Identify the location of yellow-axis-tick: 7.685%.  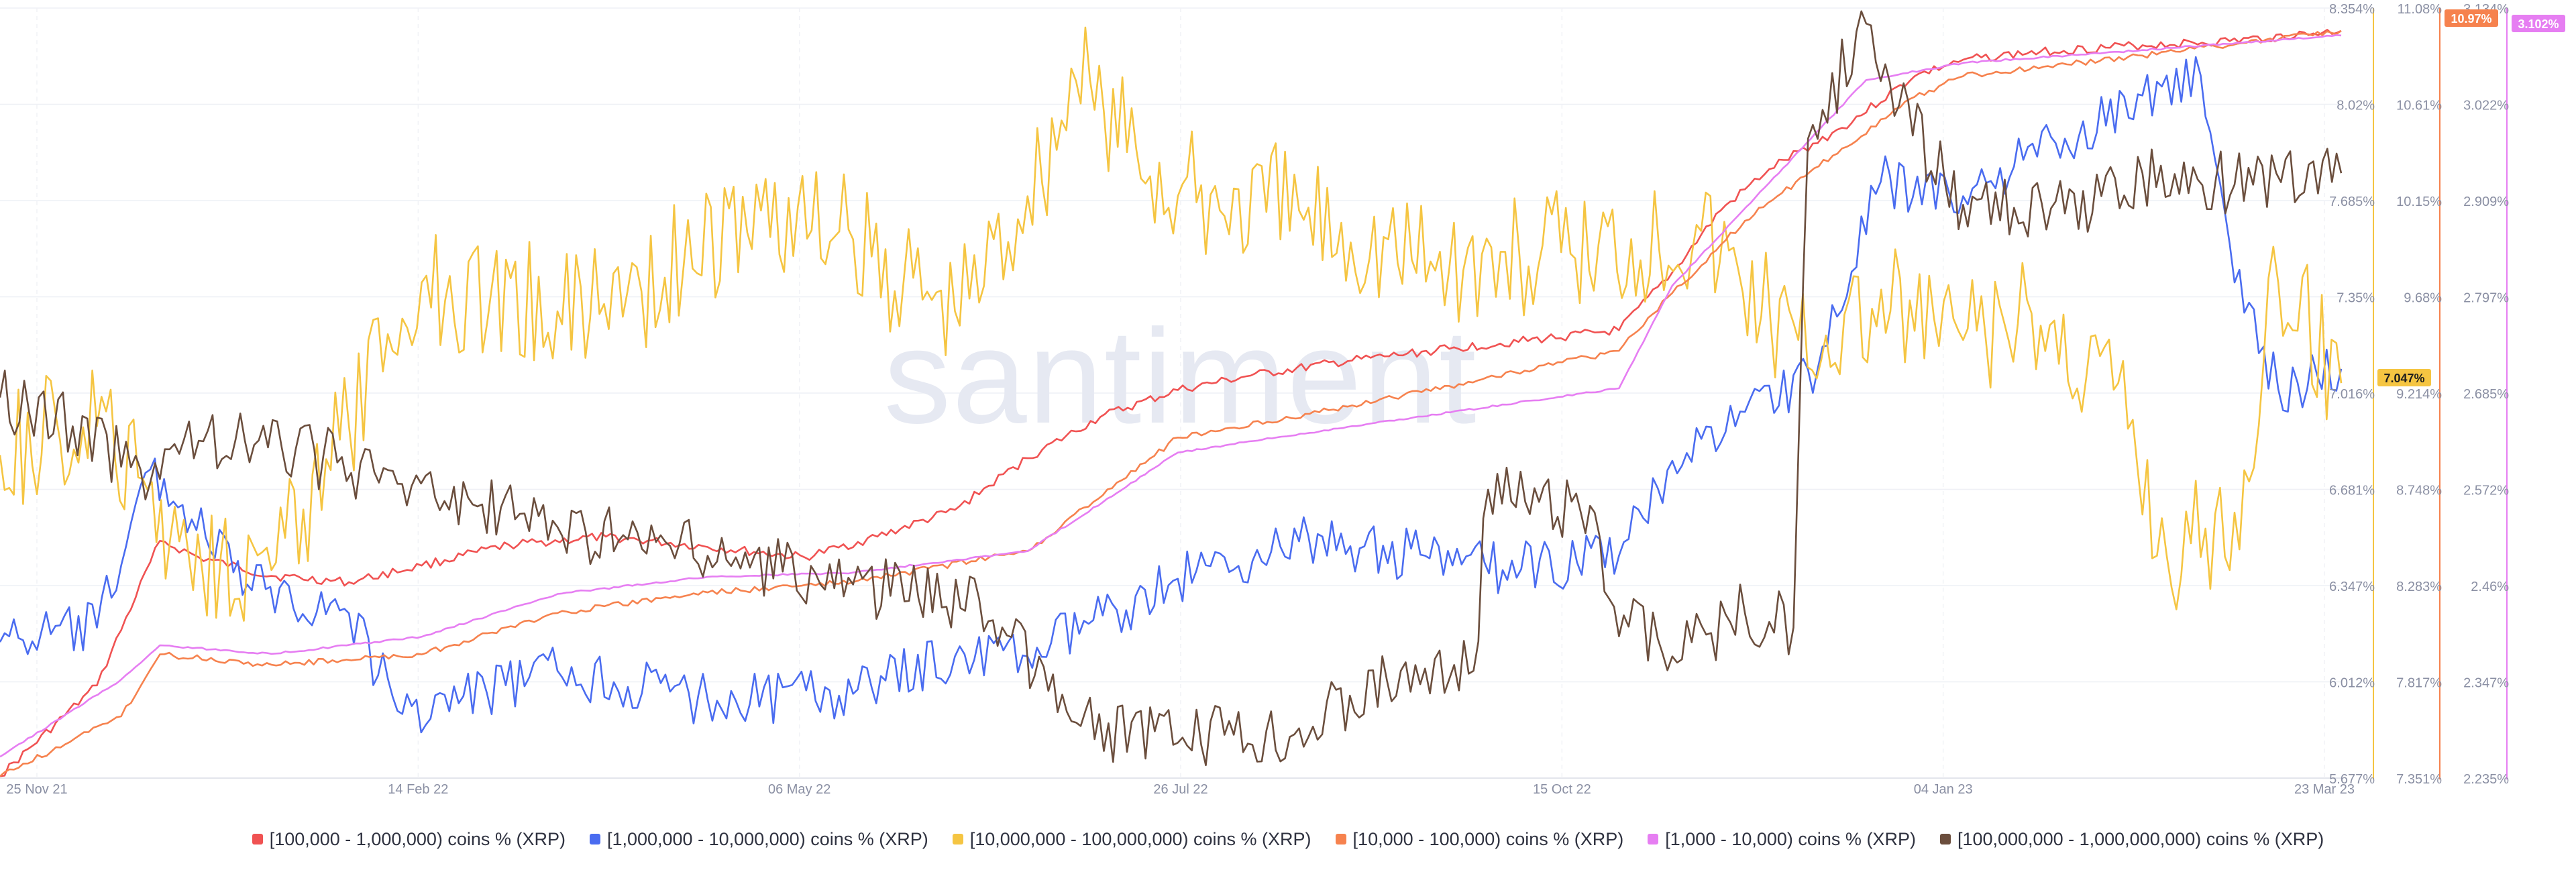
(2352, 202).